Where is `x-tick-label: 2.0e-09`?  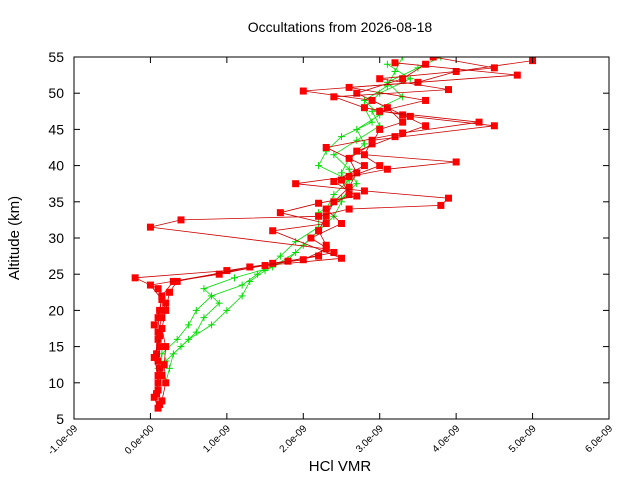 x-tick-label: 2.0e-09 is located at coordinates (294, 439).